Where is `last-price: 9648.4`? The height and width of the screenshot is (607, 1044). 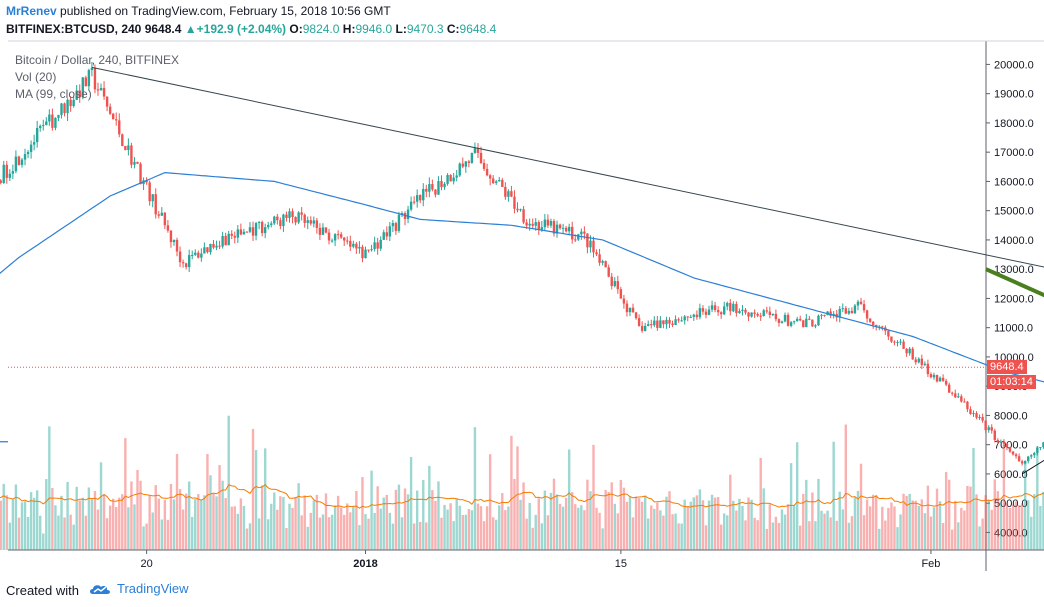 last-price: 9648.4 is located at coordinates (163, 29).